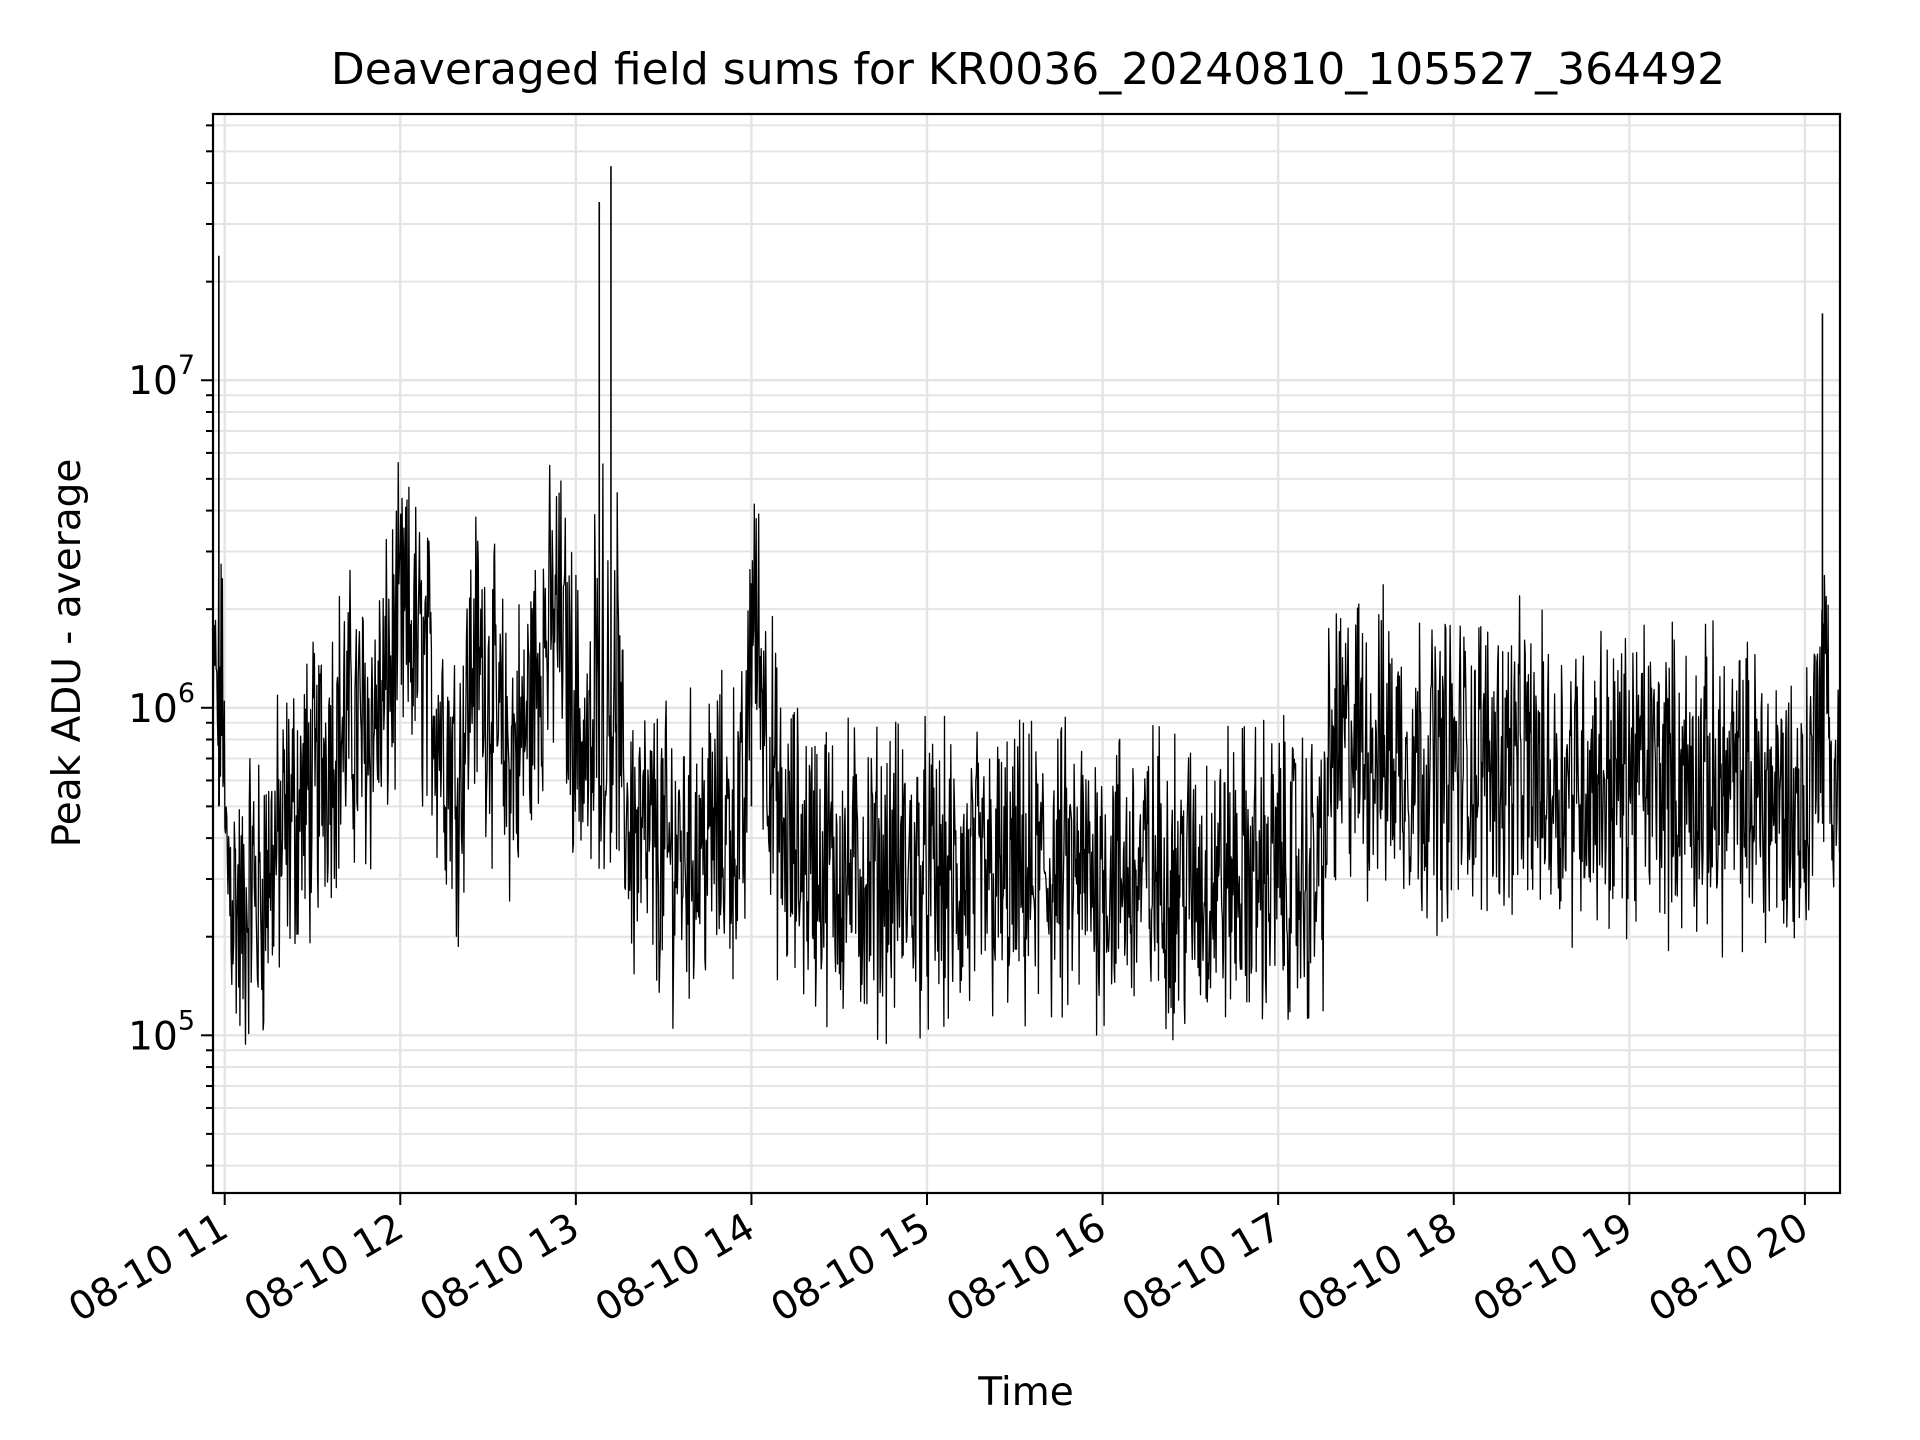  What do you see at coordinates (161, 1032) in the screenshot?
I see `y-tick-label: 10⁵` at bounding box center [161, 1032].